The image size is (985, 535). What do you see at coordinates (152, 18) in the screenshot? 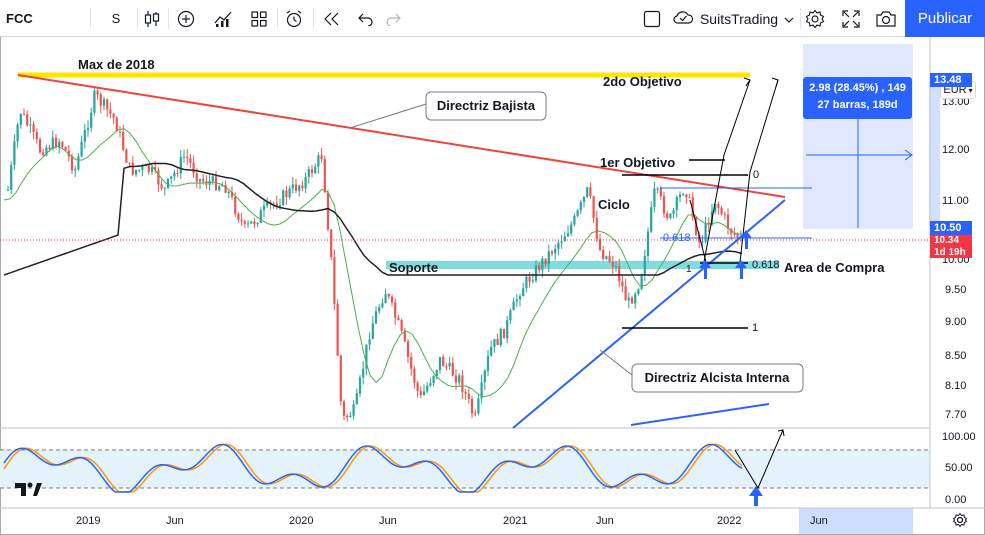
I see `candles-icon` at bounding box center [152, 18].